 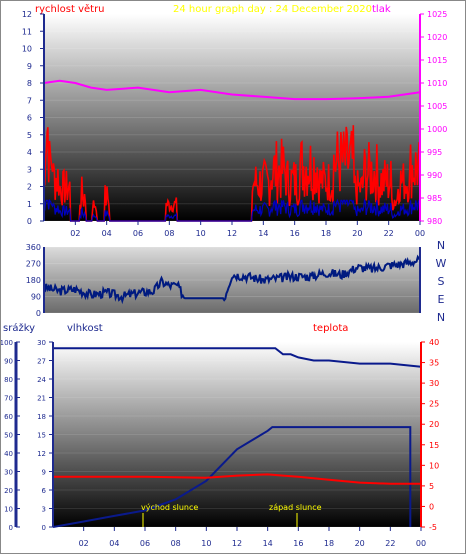 I want to click on humidity-y-tick-label: 9, so click(x=44, y=473).